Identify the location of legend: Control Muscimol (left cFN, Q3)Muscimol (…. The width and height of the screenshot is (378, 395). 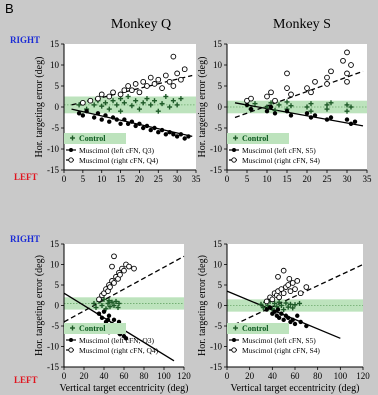
(111, 339).